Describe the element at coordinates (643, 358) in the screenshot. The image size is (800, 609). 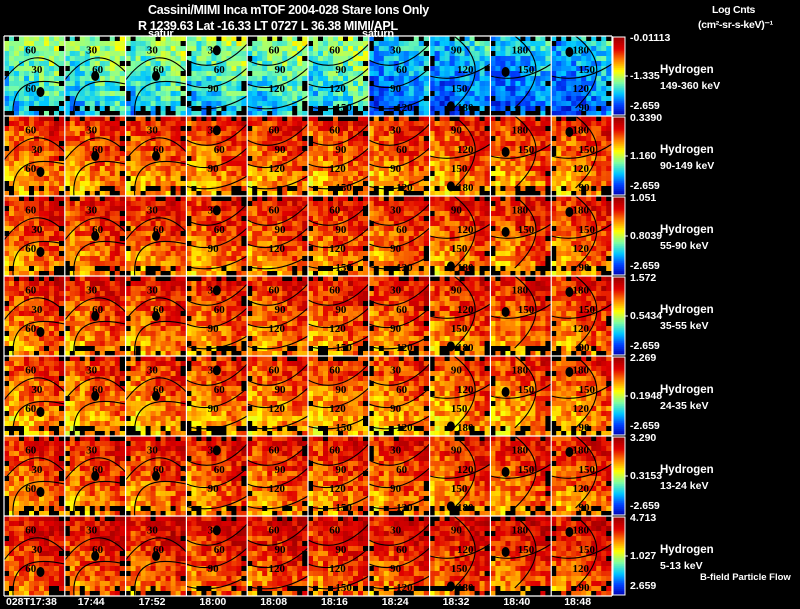
I see `colorbar-max-label: 2.269` at that location.